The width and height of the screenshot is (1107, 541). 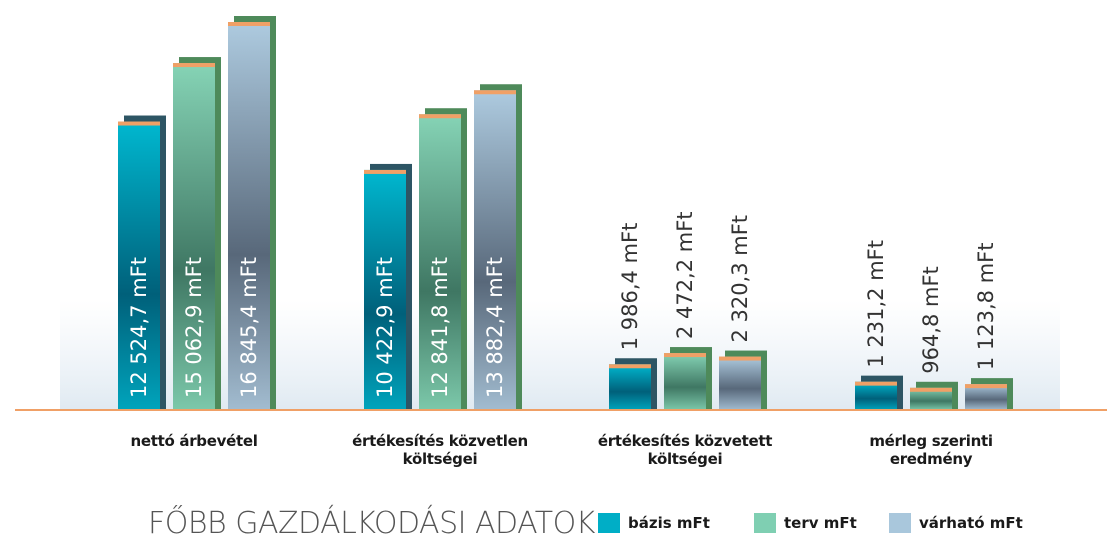 What do you see at coordinates (876, 304) in the screenshot?
I see `value-label: 1 231,2 mFt` at bounding box center [876, 304].